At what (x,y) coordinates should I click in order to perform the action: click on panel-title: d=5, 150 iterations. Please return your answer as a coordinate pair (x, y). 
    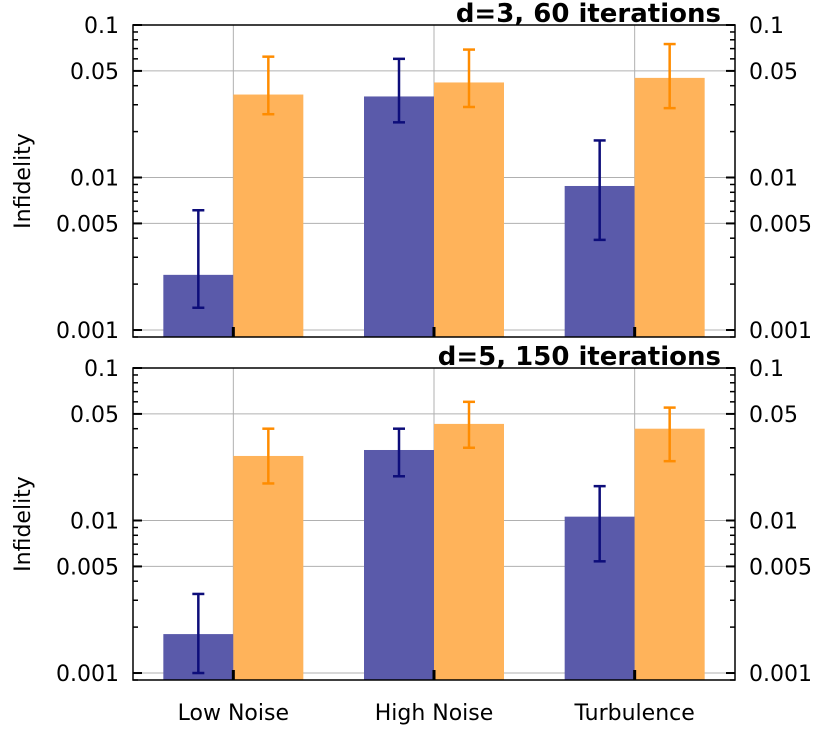
    Looking at the image, I should click on (579, 357).